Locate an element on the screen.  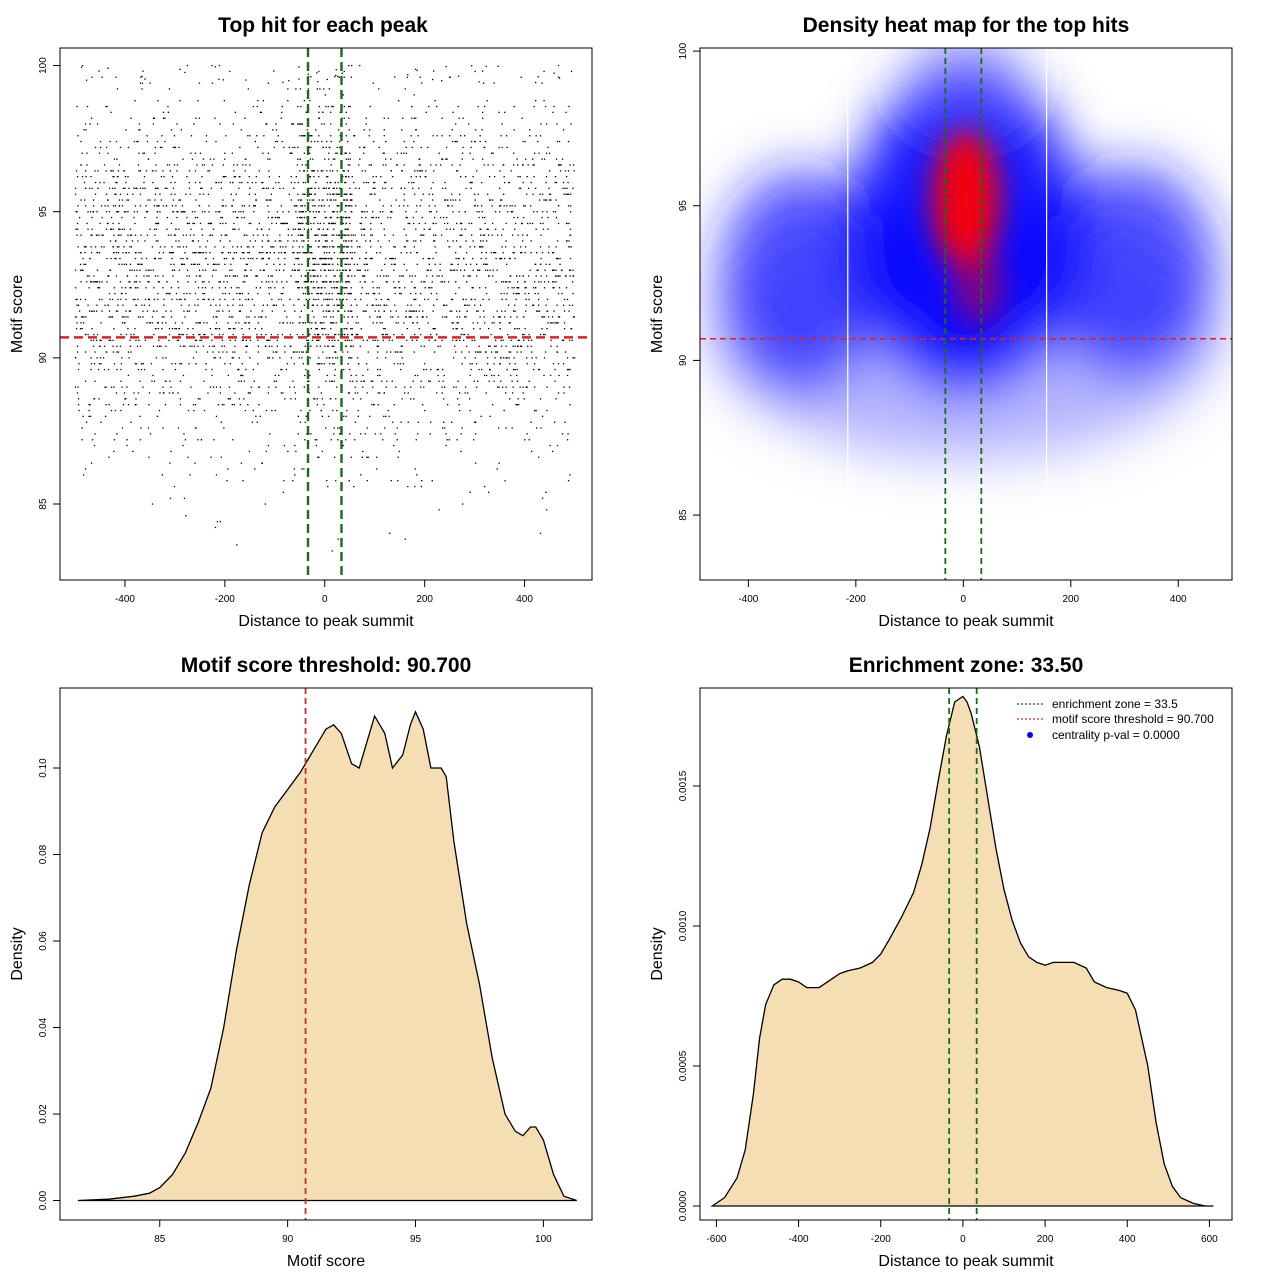
legend-threshold-label: motif score threshold = 90.700 is located at coordinates (1133, 719).